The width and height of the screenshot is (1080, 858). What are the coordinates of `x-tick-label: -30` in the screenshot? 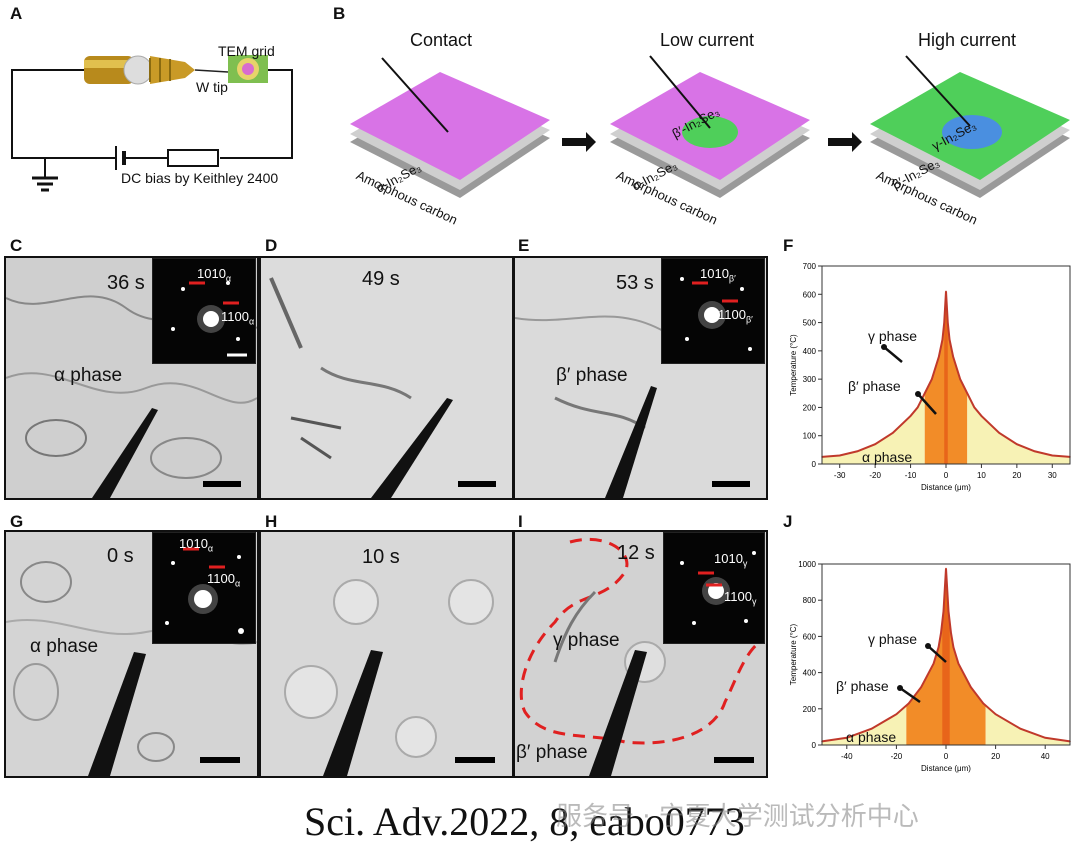 It's located at (840, 475).